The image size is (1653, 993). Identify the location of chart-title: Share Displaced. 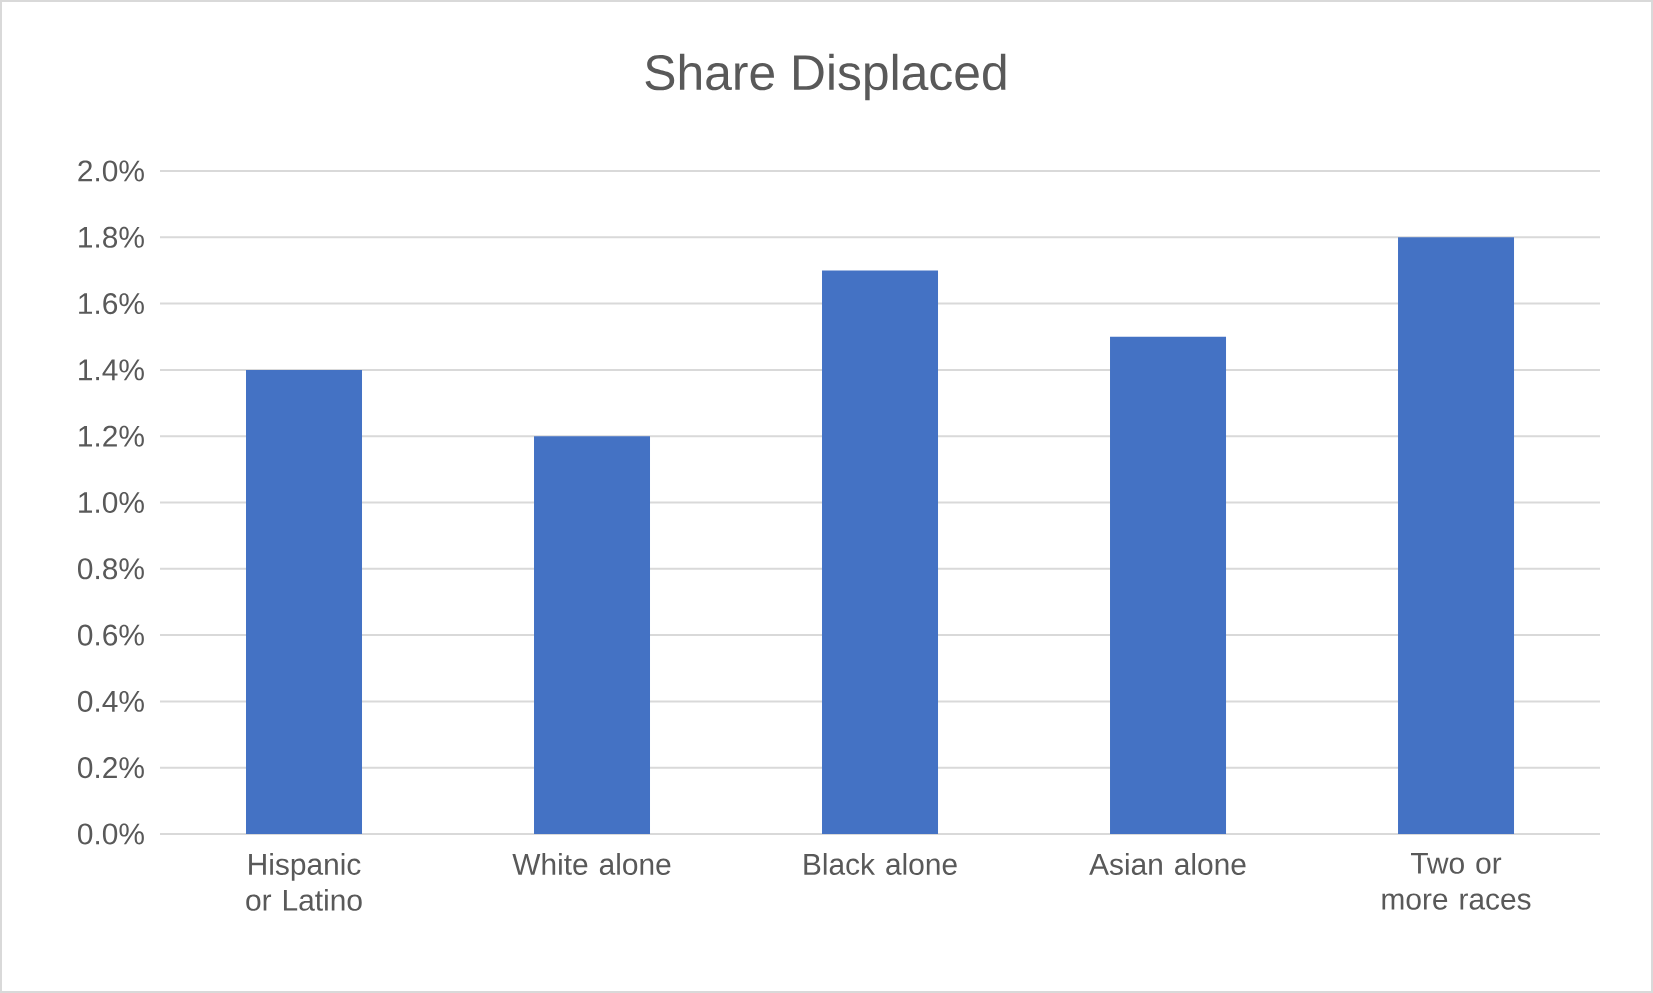
(825, 77).